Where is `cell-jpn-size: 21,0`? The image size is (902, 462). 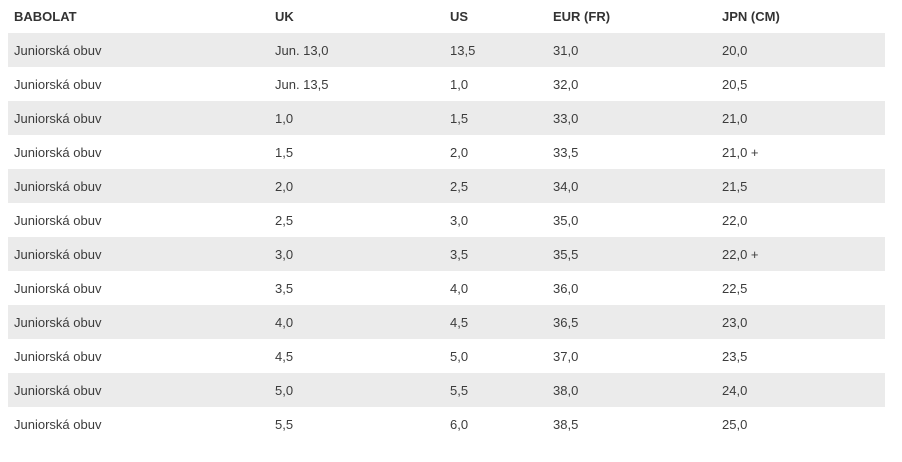 cell-jpn-size: 21,0 is located at coordinates (735, 118).